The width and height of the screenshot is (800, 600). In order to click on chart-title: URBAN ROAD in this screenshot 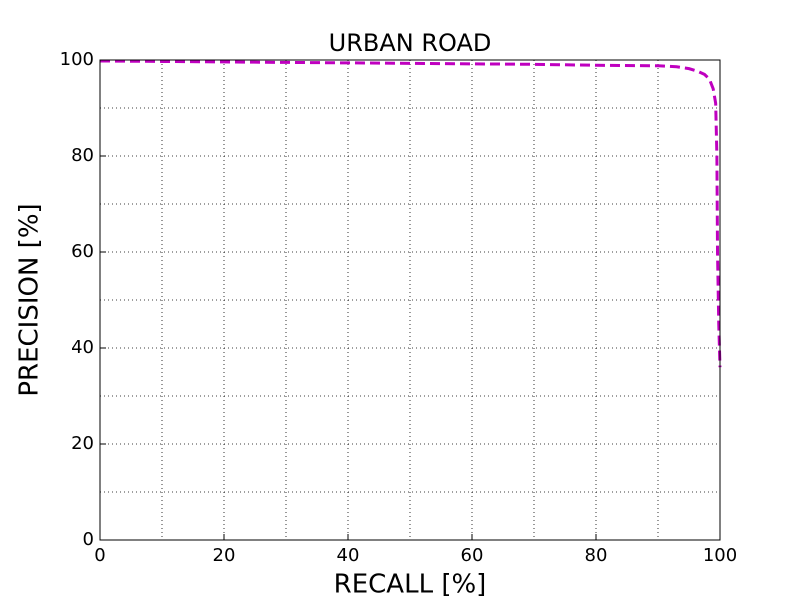, I will do `click(410, 43)`.